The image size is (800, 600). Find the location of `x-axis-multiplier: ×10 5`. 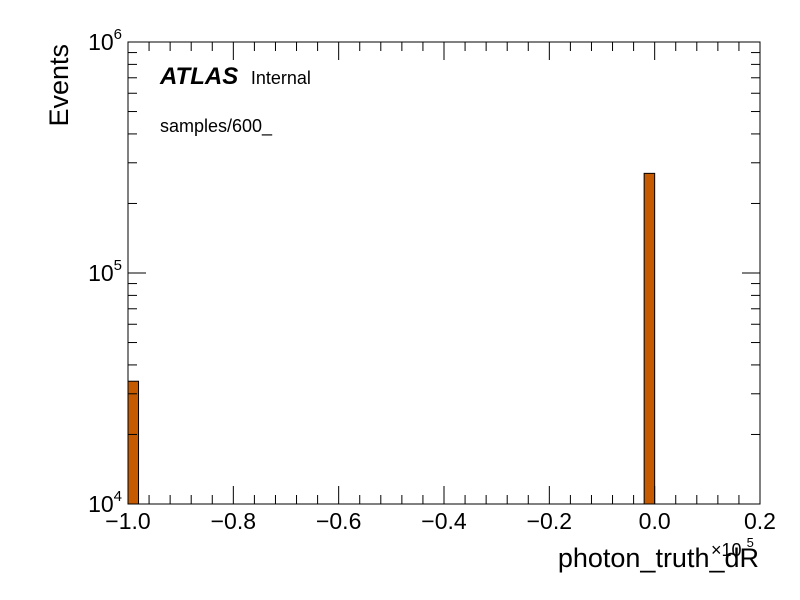

x-axis-multiplier: ×10 5 is located at coordinates (732, 547).